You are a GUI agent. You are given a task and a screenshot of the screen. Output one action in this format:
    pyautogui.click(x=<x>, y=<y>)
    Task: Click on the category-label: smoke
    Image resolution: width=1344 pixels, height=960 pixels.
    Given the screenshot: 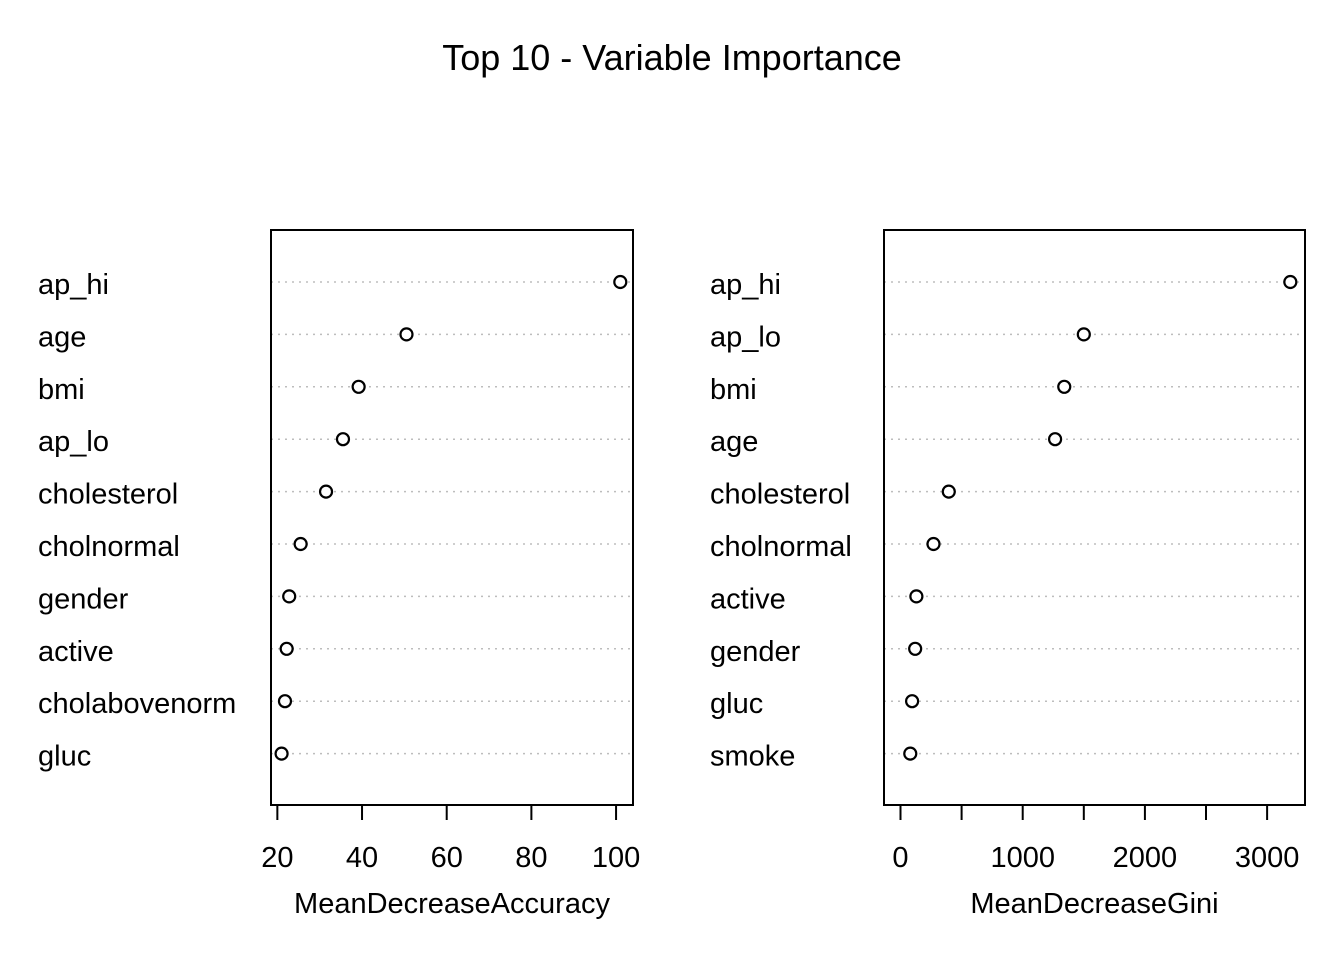 What is the action you would take?
    pyautogui.click(x=752, y=757)
    